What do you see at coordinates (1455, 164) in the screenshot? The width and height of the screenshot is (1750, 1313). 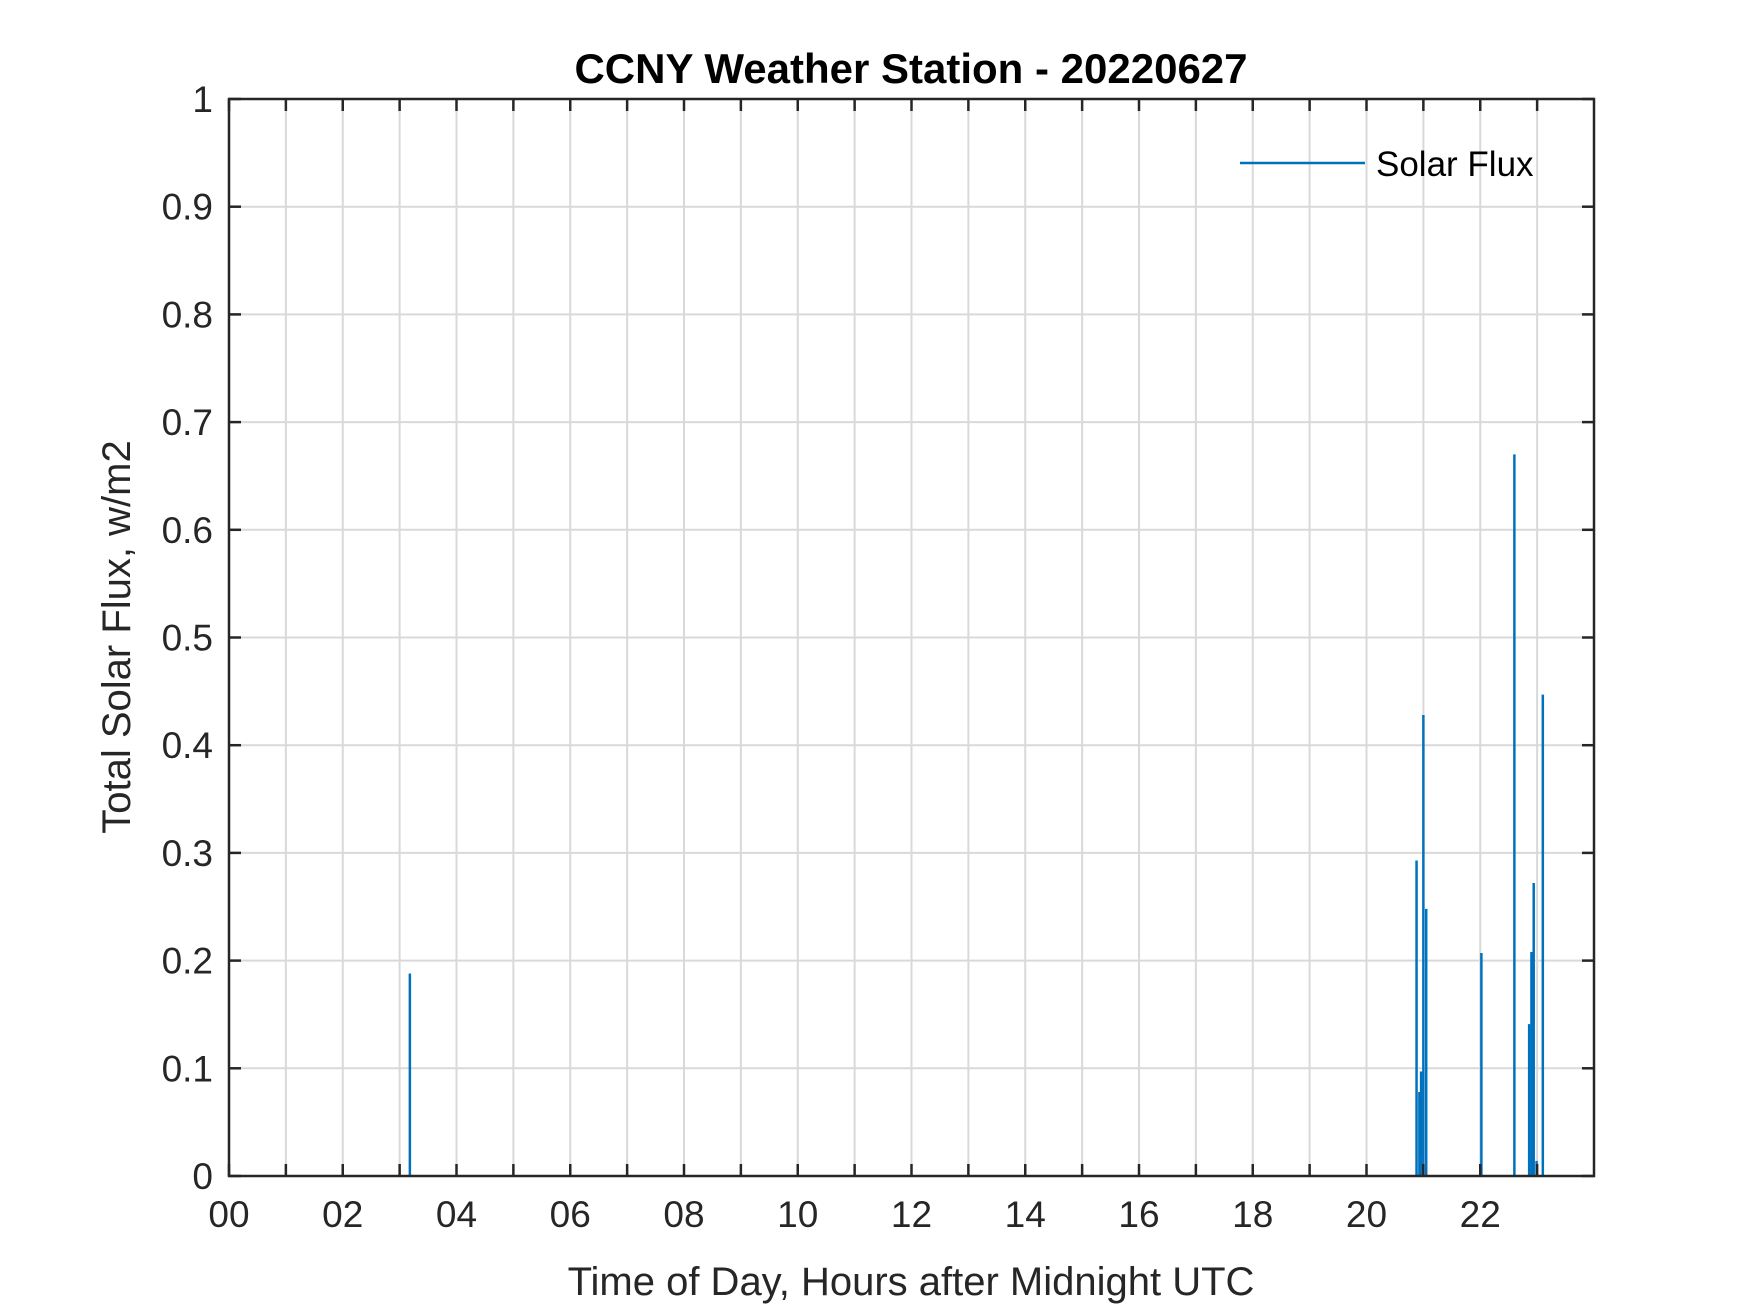 I see `legend-label-solar-flux: Solar Flux` at bounding box center [1455, 164].